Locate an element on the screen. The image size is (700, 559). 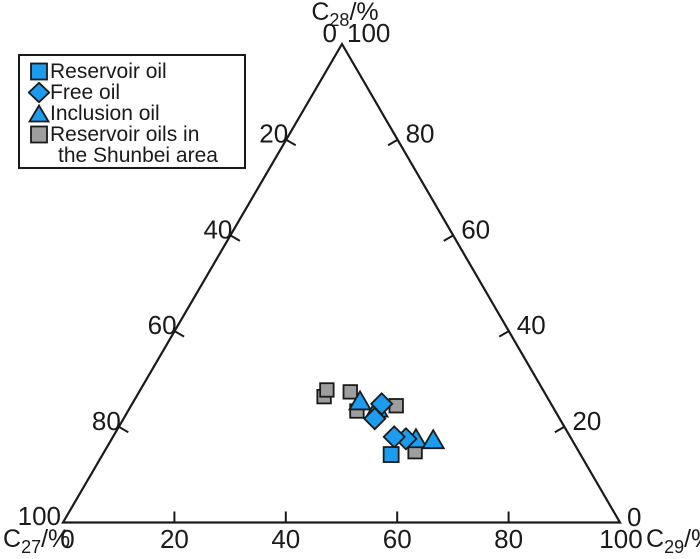
left-axis-tick-label: 80 is located at coordinates (106, 421).